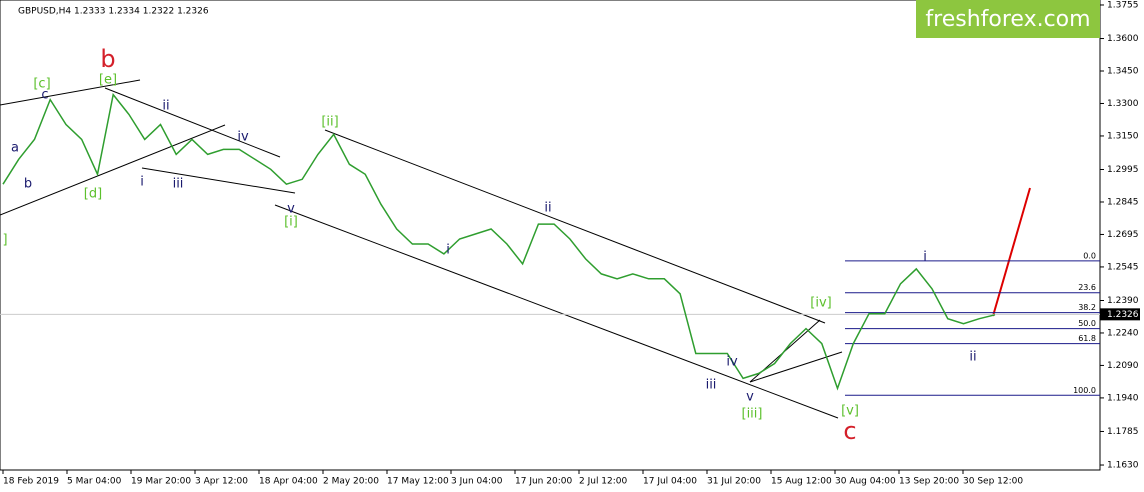  What do you see at coordinates (1089, 255) in the screenshot?
I see `fib-label: 0.0` at bounding box center [1089, 255].